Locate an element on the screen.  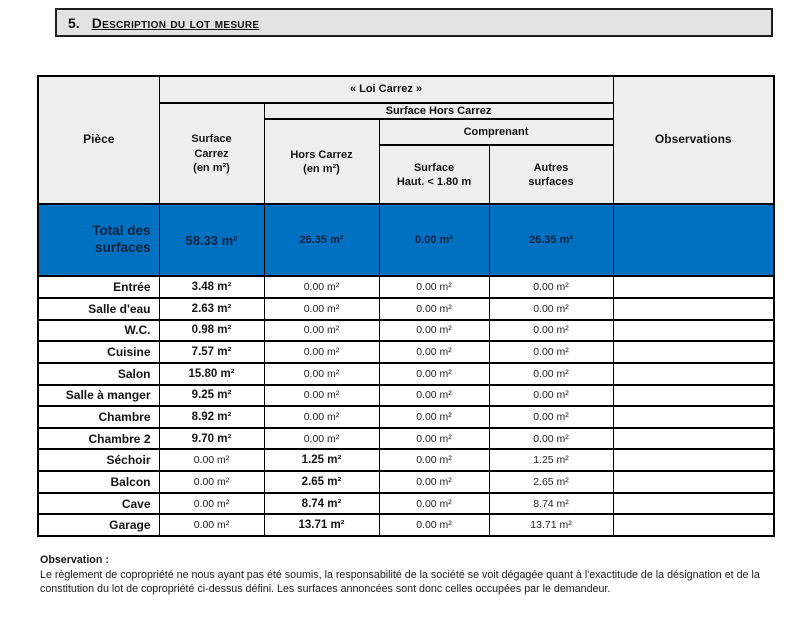
table-row: Entrée 3.48 m² 0.00 m² 0.00 m² 0.00 m² is located at coordinates (406, 287).